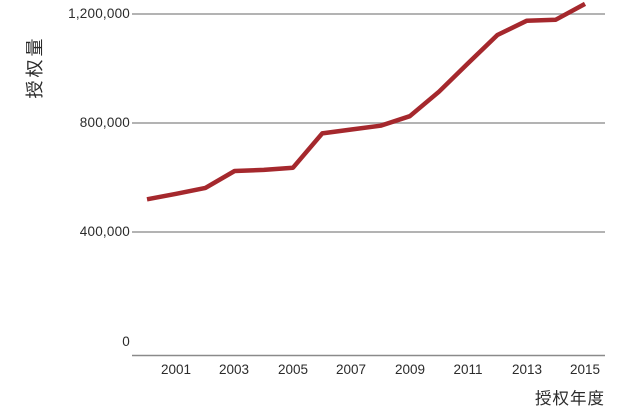  I want to click on x-tick-label-2005: 2005, so click(293, 369).